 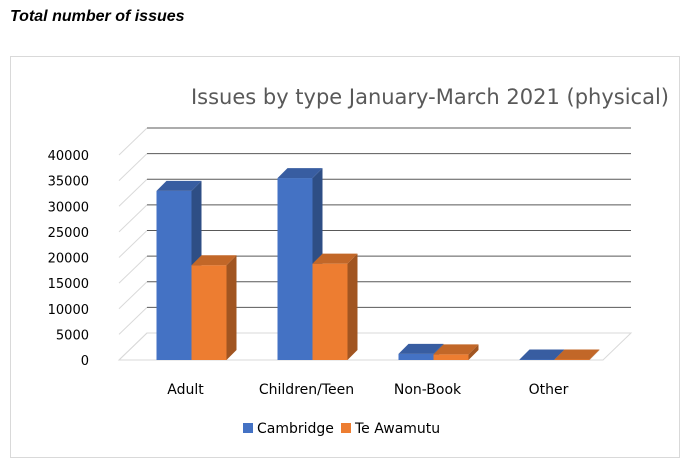 I want to click on y-tick-label: 30000, so click(x=68, y=207).